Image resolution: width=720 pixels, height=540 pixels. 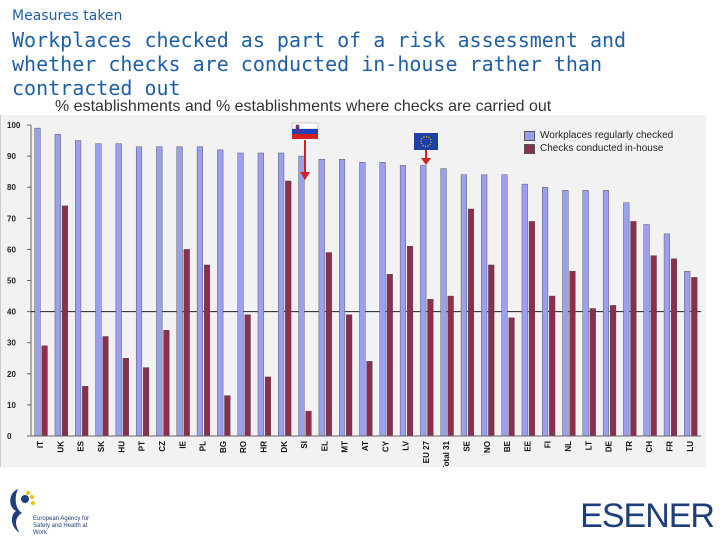 What do you see at coordinates (426, 451) in the screenshot?
I see `x-tick-label: EU 27` at bounding box center [426, 451].